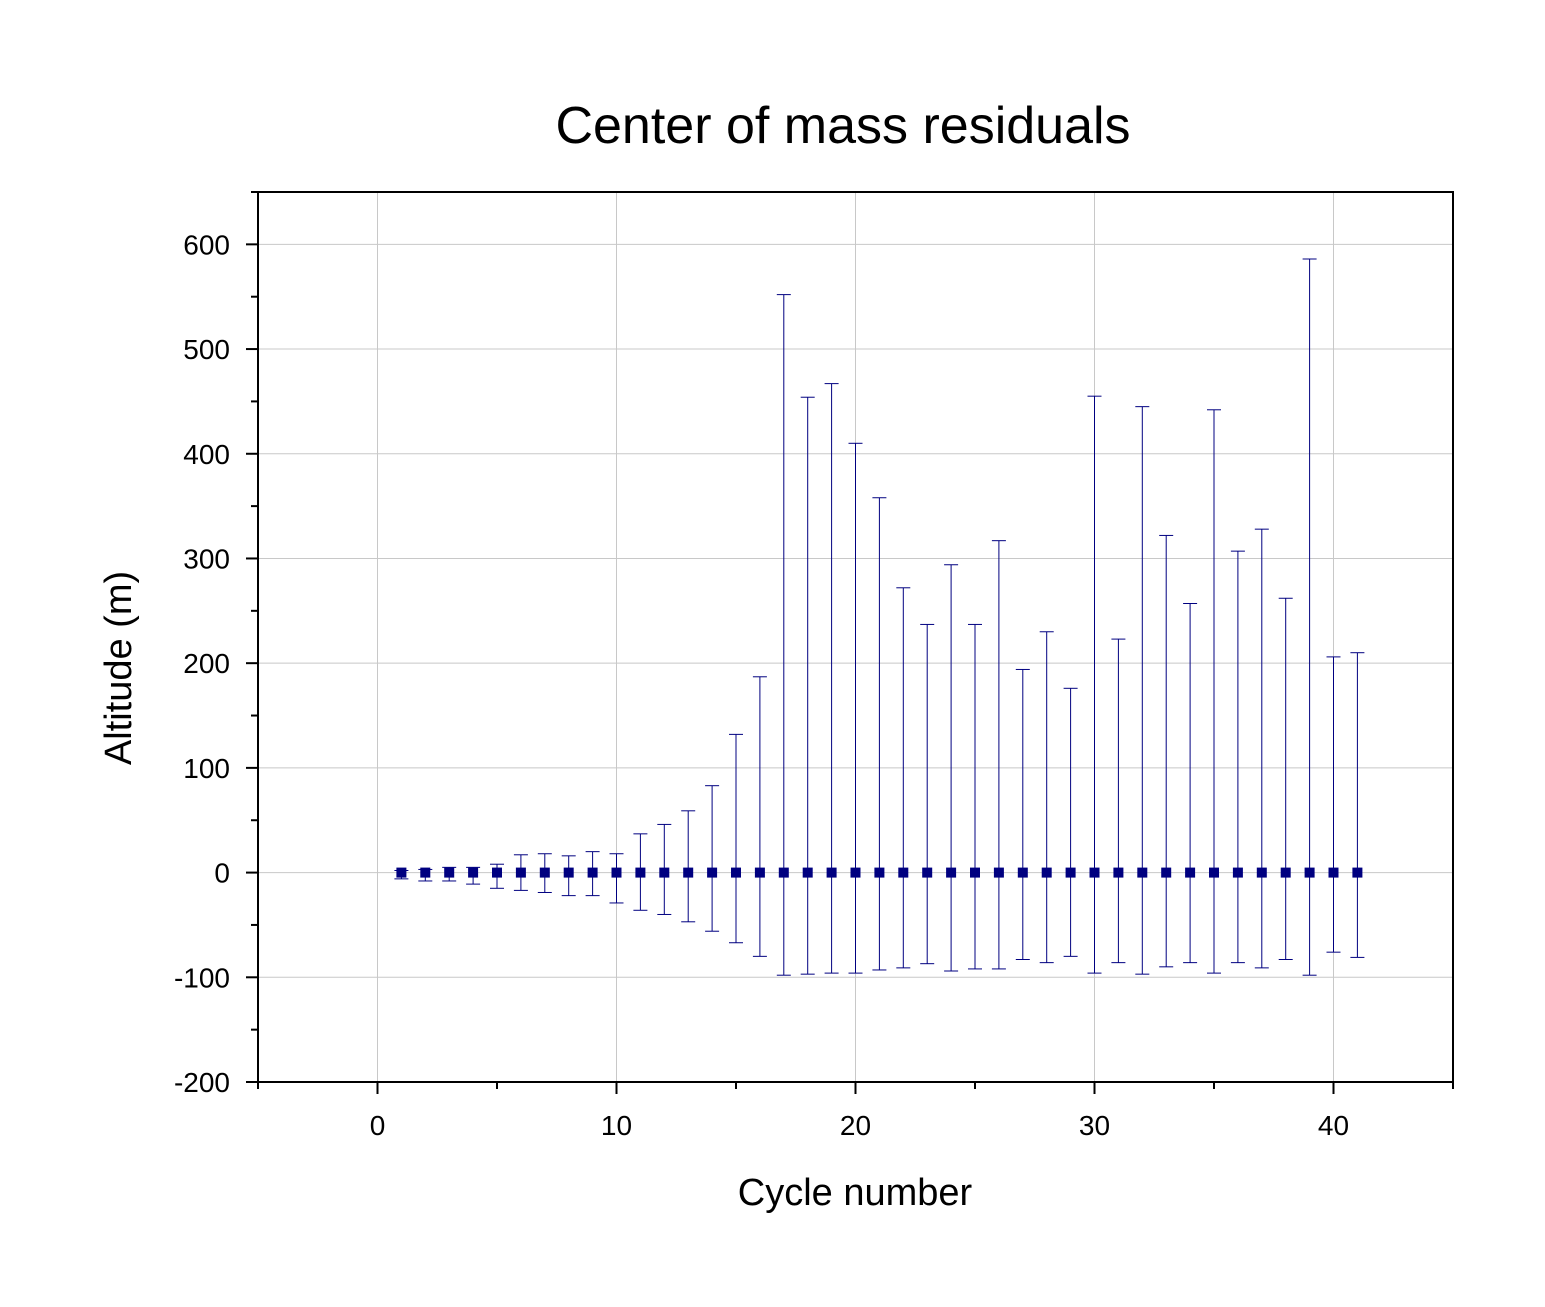  I want to click on y-tick-label: 300, so click(206, 558).